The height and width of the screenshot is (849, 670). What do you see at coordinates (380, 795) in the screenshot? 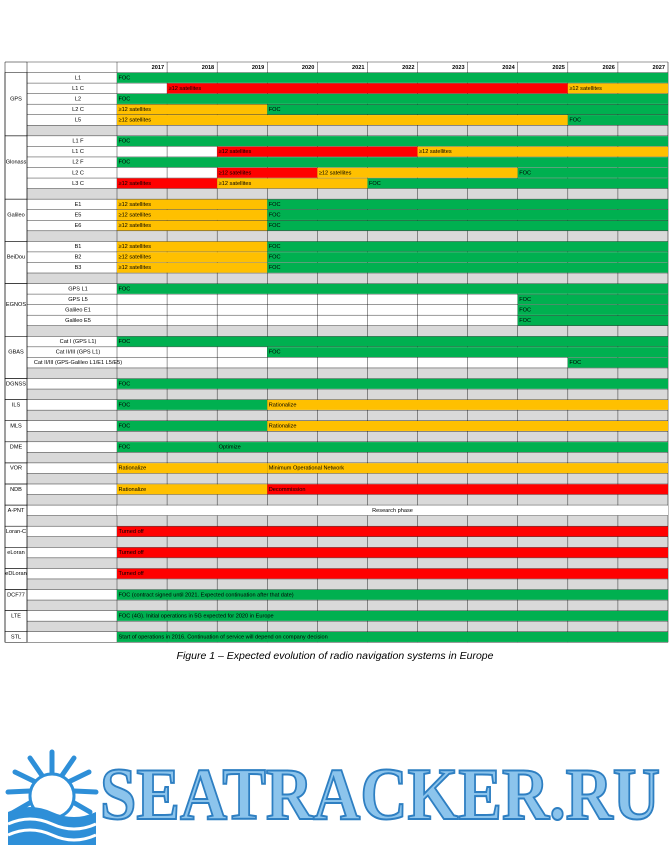
I see `watermark-text: SEATRACKER.RU` at bounding box center [380, 795].